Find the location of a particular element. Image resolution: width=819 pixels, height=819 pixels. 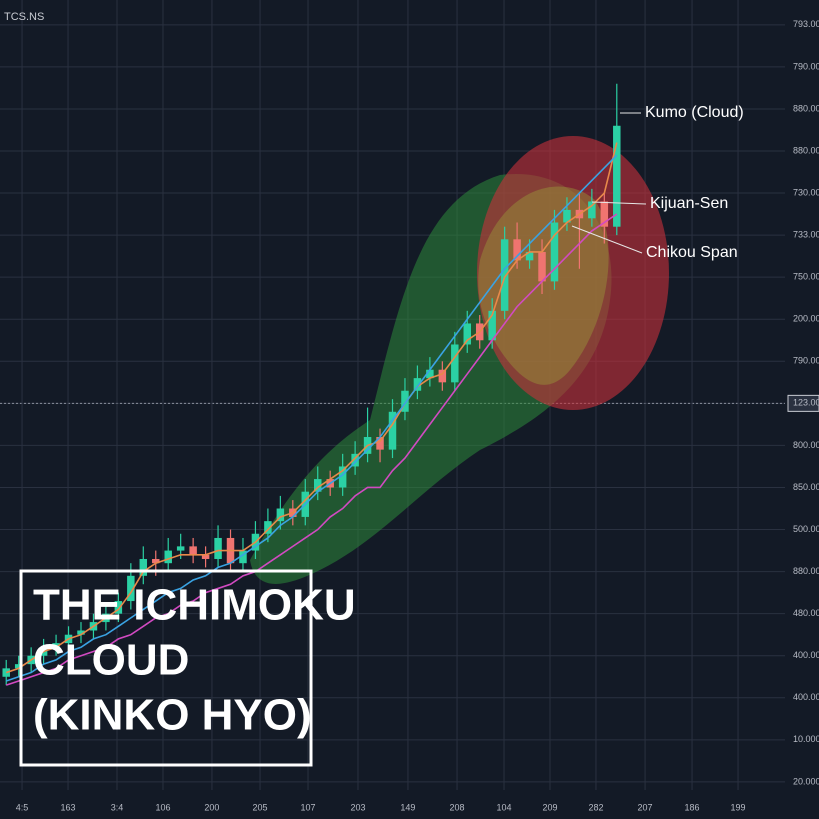

title-group: THE ICHIMOKU CLOUD (KINKO HYO) is located at coordinates (194, 660).